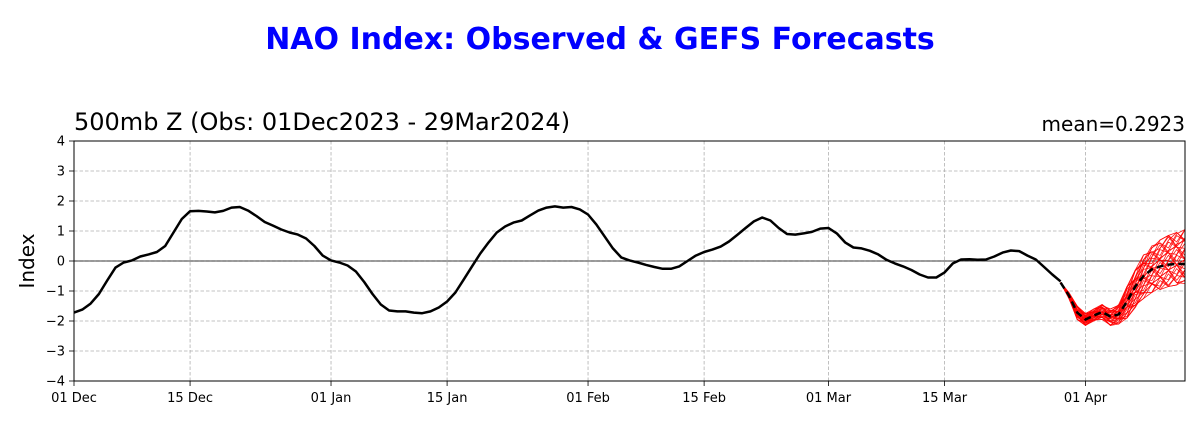 Image resolution: width=1200 pixels, height=430 pixels. What do you see at coordinates (447, 398) in the screenshot?
I see `x-tick-label: 15 Jan` at bounding box center [447, 398].